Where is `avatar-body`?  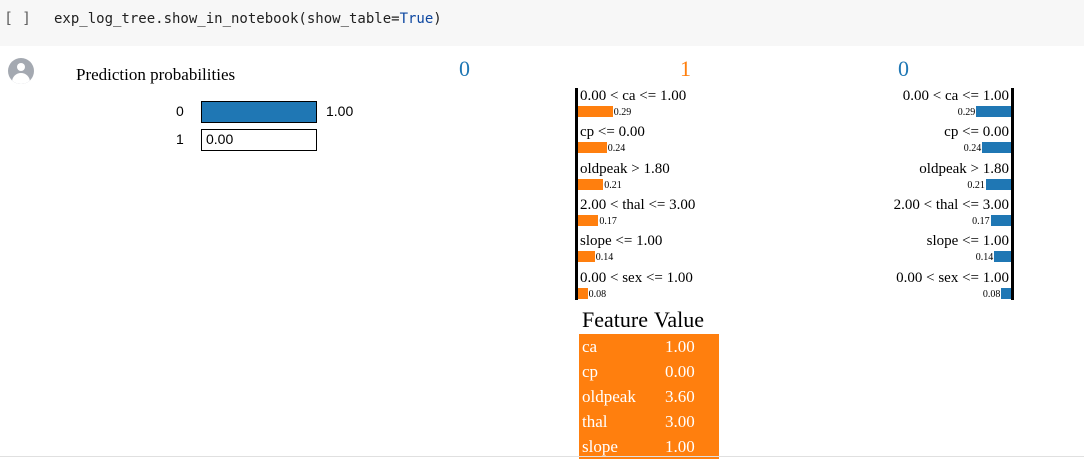 avatar-body is located at coordinates (21, 78).